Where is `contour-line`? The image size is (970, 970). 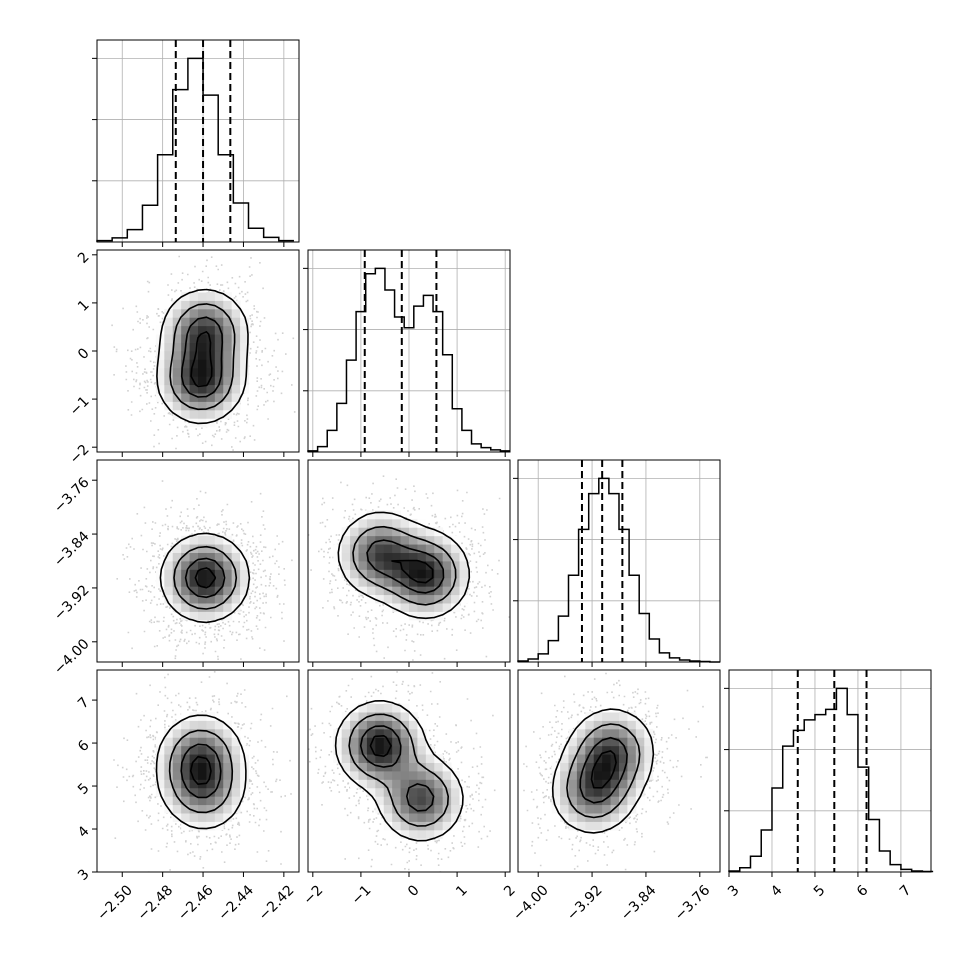 contour-line is located at coordinates (205, 578).